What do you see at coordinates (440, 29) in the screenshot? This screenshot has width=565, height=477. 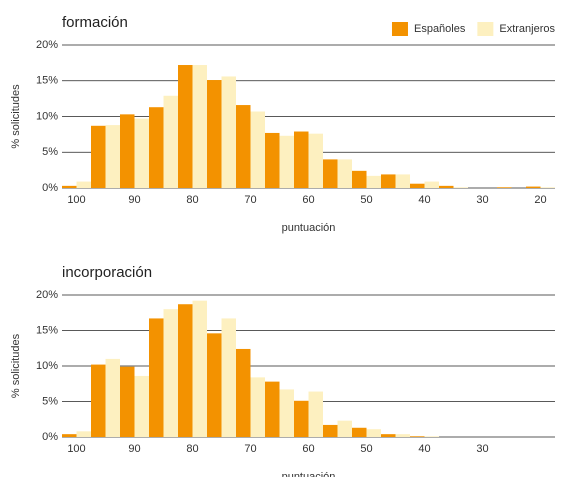 I see `legend-label: Españoles` at bounding box center [440, 29].